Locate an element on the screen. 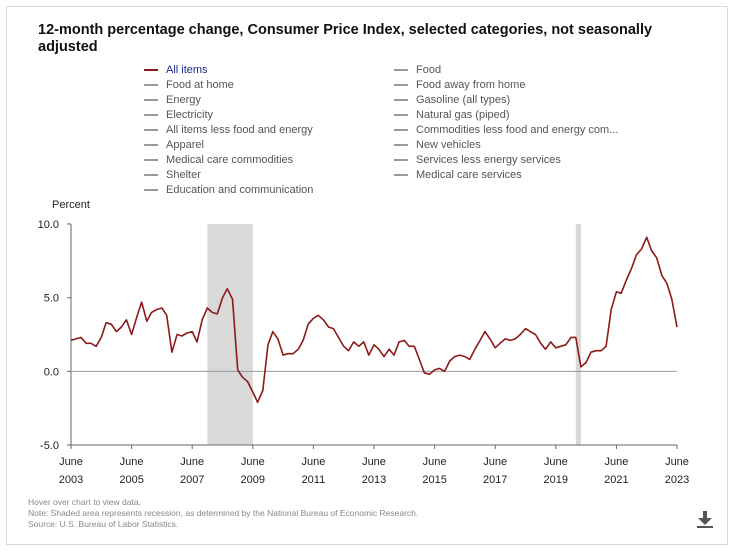 Image resolution: width=736 pixels, height=553 pixels. legend-item: Food away from home is located at coordinates (519, 84).